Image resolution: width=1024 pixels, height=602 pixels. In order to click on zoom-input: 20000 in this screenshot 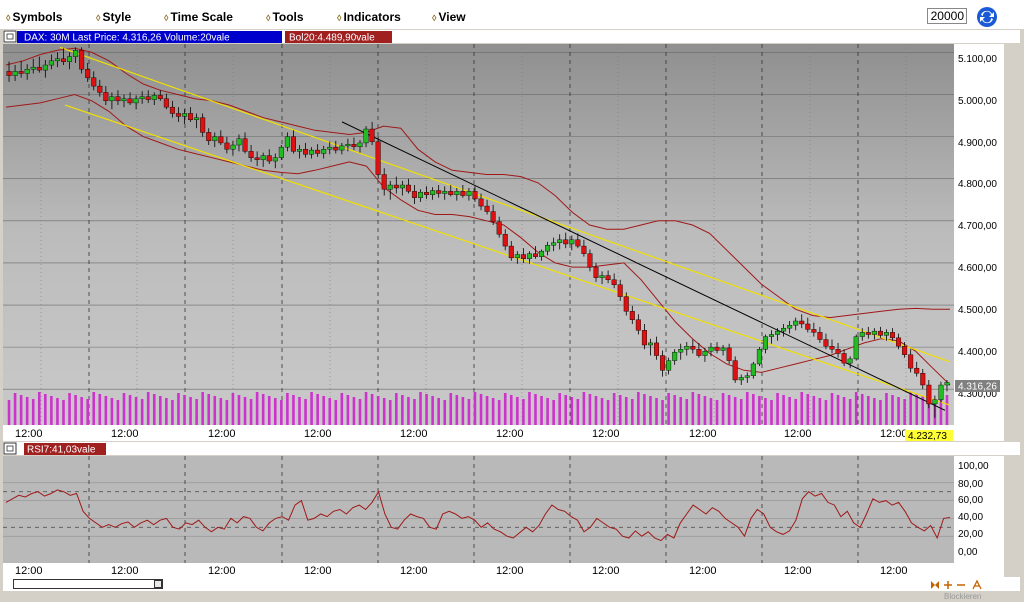, I will do `click(947, 16)`.